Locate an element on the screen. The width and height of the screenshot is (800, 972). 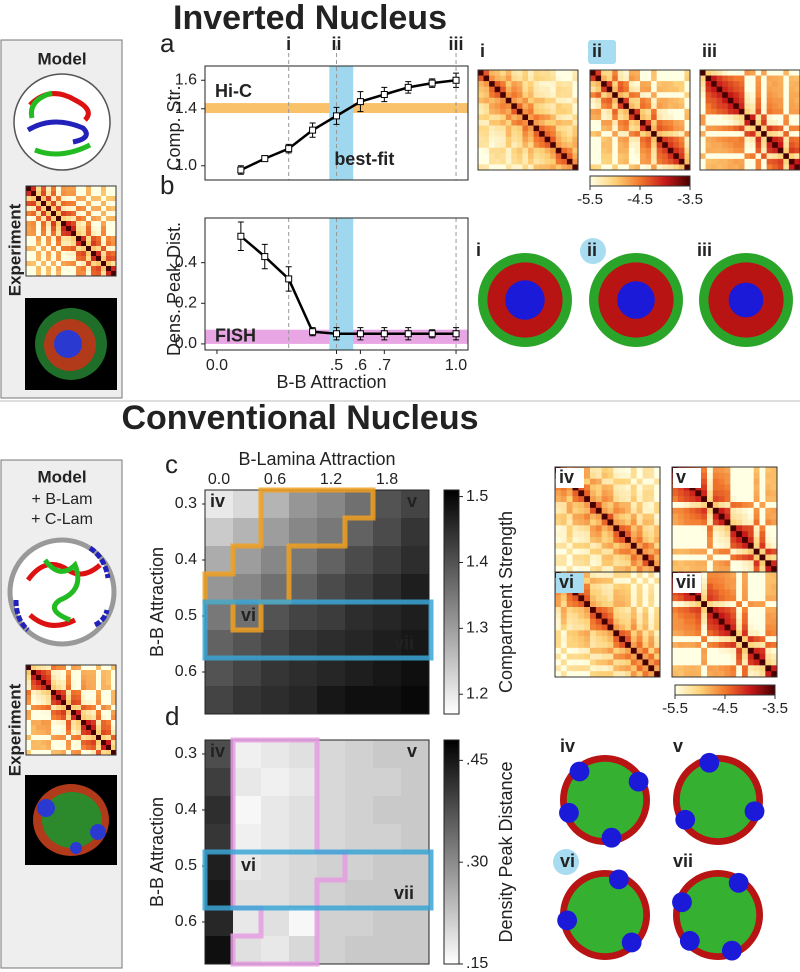
label-bg is located at coordinates (570, 478).